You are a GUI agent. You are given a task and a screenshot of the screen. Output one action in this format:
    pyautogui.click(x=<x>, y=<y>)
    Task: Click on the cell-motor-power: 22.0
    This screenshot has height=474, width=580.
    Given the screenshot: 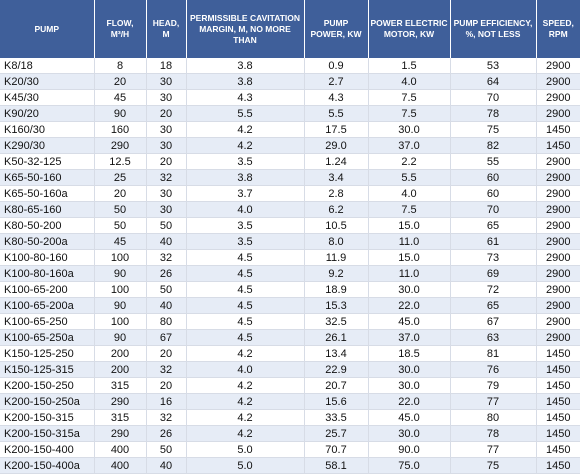 What is the action you would take?
    pyautogui.click(x=409, y=401)
    